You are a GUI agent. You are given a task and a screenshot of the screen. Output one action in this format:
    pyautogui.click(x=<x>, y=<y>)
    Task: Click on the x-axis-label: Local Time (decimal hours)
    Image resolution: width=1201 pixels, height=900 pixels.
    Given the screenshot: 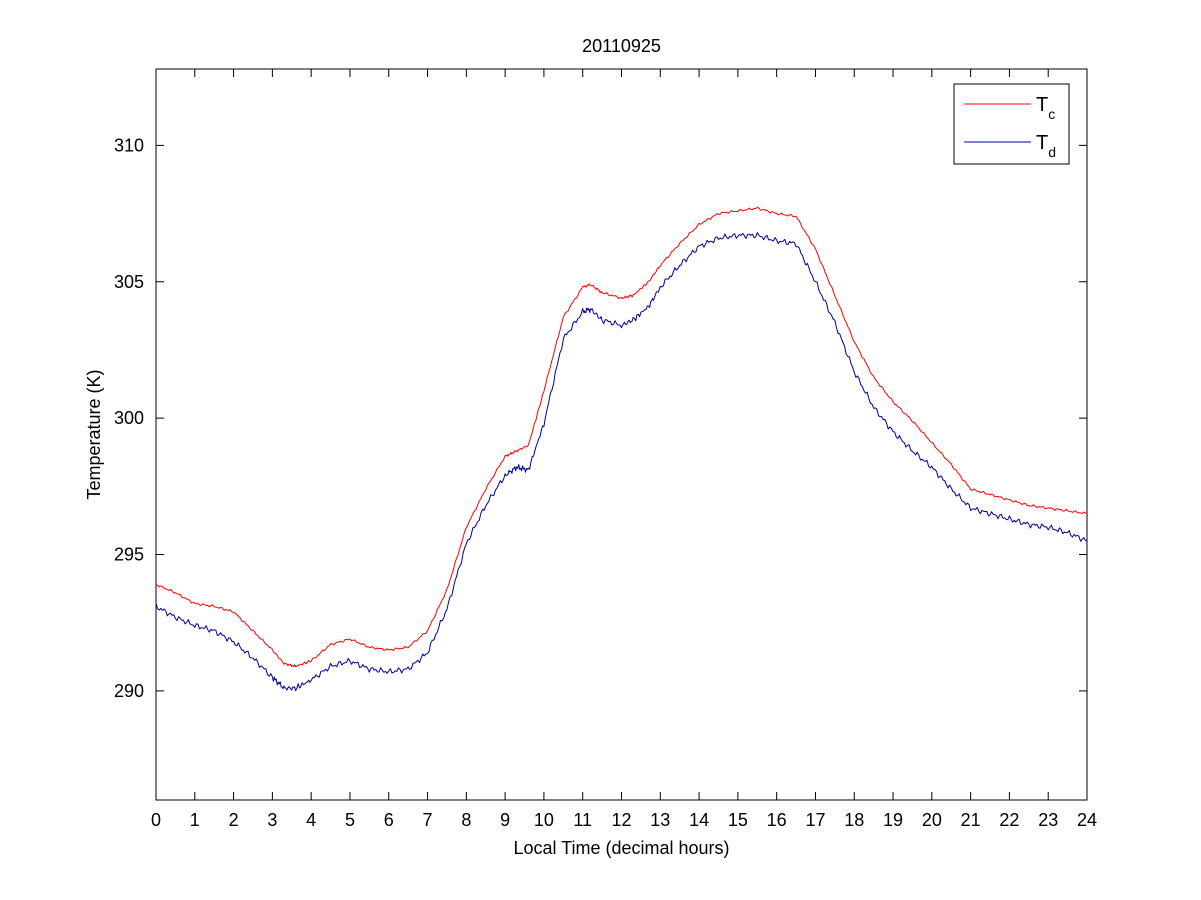 What is the action you would take?
    pyautogui.click(x=621, y=848)
    